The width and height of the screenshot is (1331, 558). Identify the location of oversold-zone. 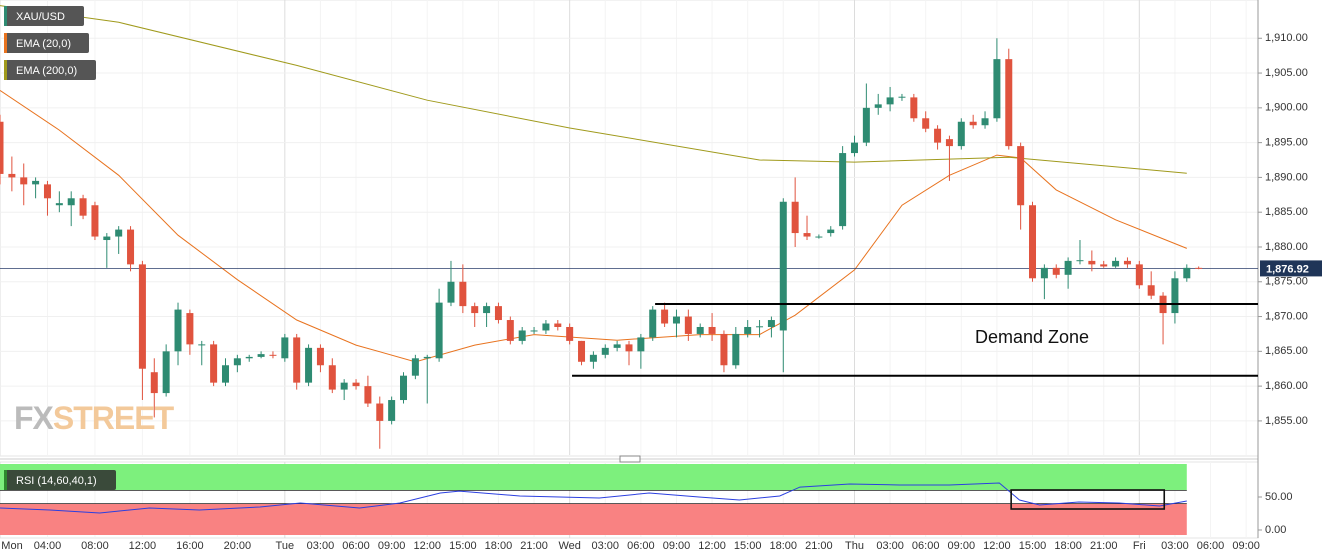
(593, 519).